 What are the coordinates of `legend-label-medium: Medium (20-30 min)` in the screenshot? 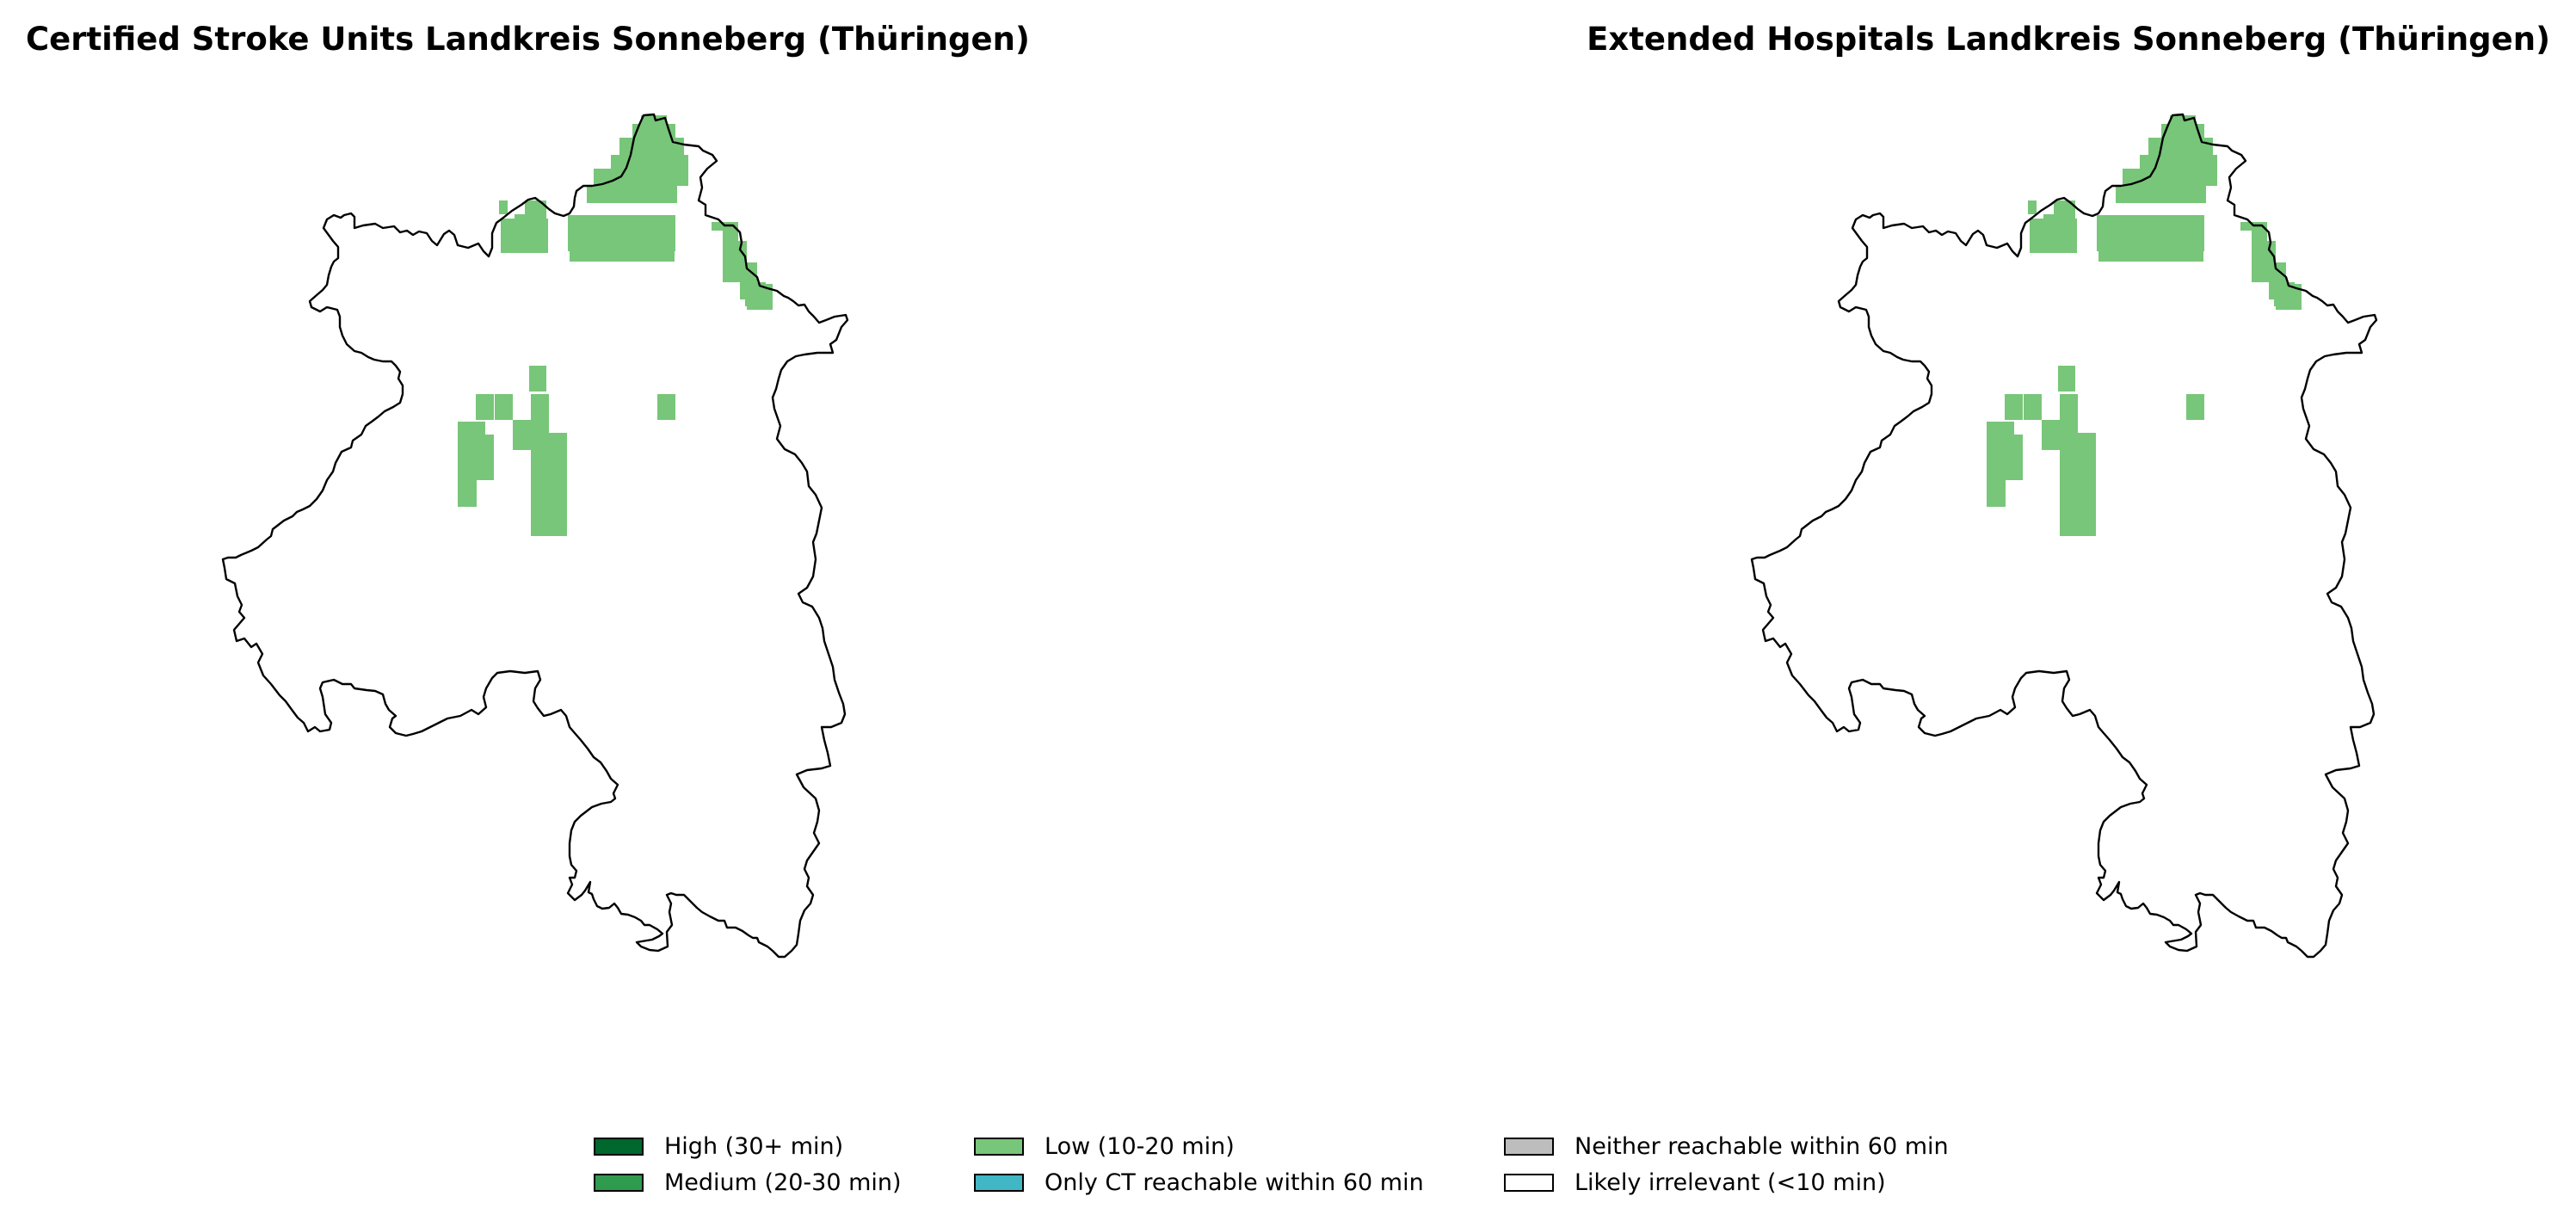 It's located at (783, 1182).